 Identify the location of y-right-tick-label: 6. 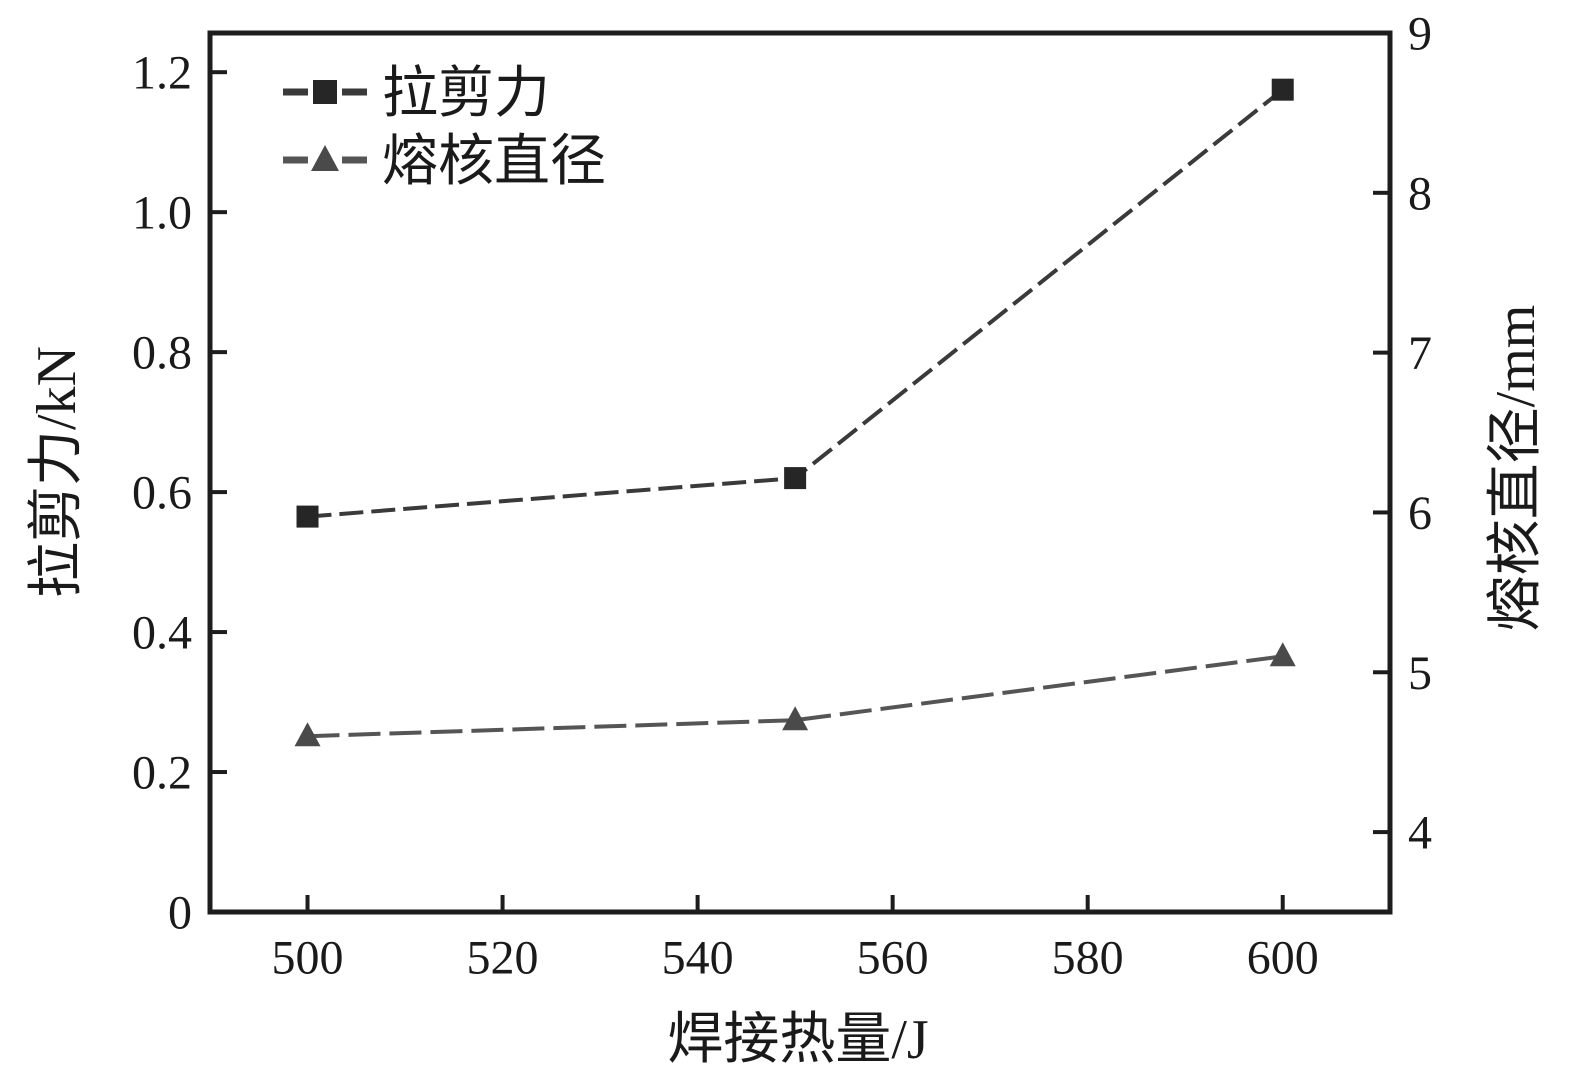
(1420, 513).